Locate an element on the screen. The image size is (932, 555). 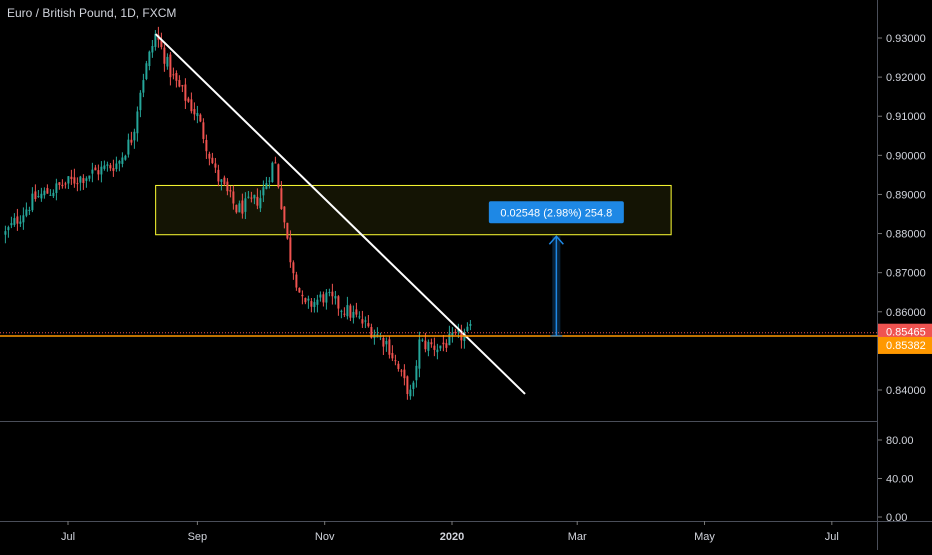
time-tick-label: Jul is located at coordinates (832, 537).